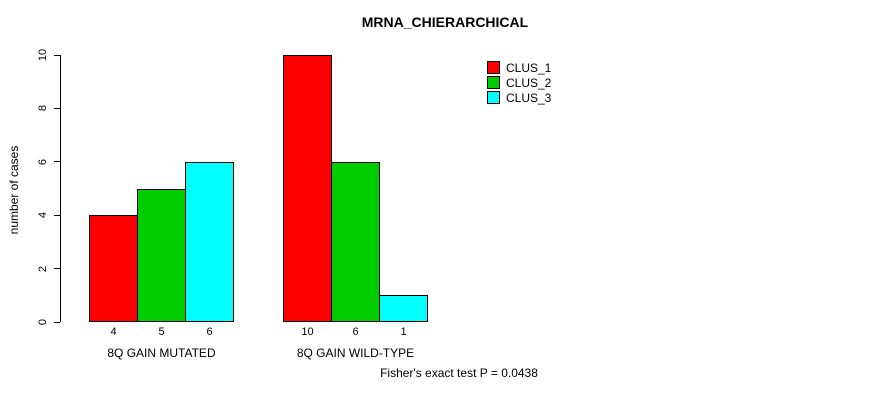  Describe the element at coordinates (307, 196) in the screenshot. I see `bar-clus_1: 10` at that location.